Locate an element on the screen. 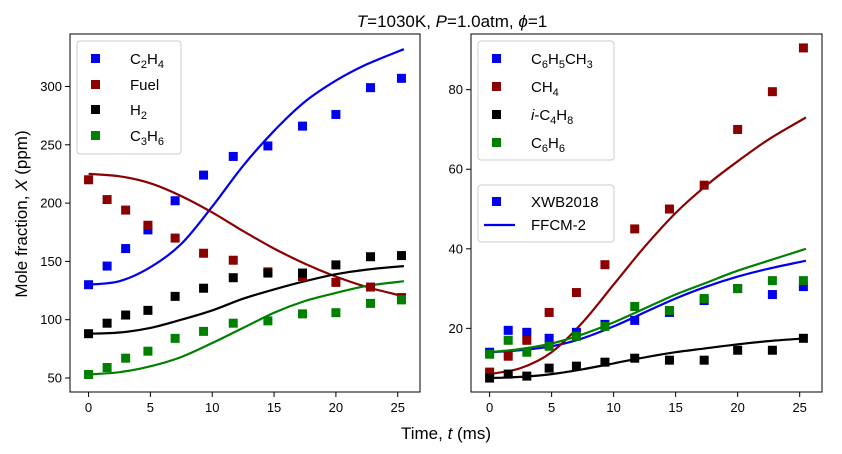  figure-title: T=1030K, P=1.0atm, ϕ=1 is located at coordinates (452, 21).